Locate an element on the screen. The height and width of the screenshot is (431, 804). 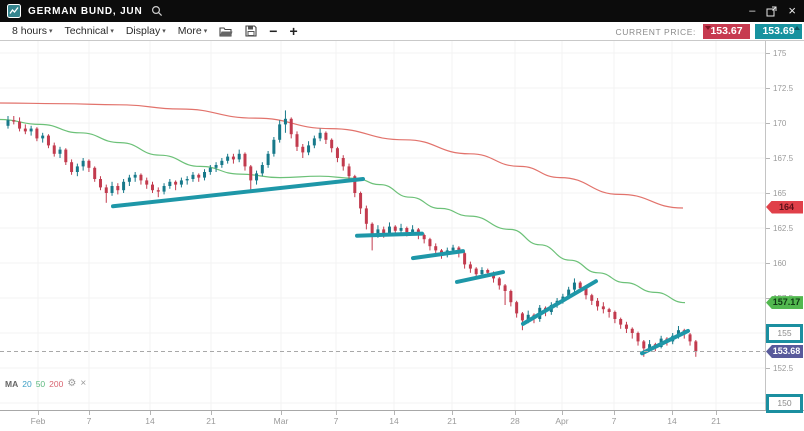
time-tick-label: Feb is located at coordinates (38, 421).